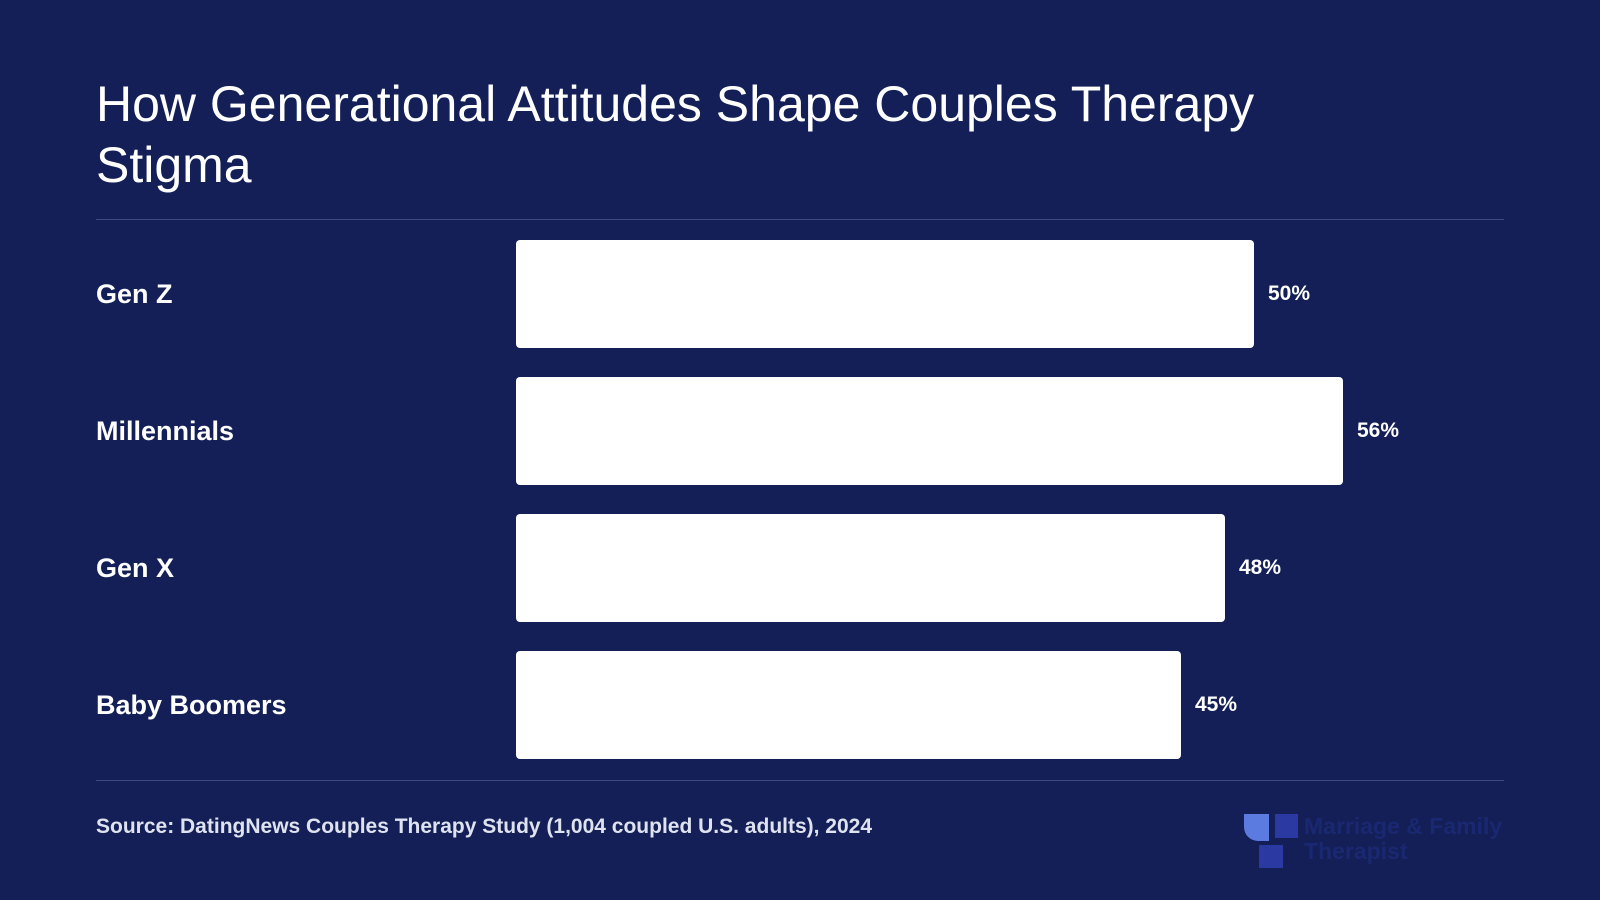  What do you see at coordinates (134, 294) in the screenshot?
I see `category-label: Gen Z` at bounding box center [134, 294].